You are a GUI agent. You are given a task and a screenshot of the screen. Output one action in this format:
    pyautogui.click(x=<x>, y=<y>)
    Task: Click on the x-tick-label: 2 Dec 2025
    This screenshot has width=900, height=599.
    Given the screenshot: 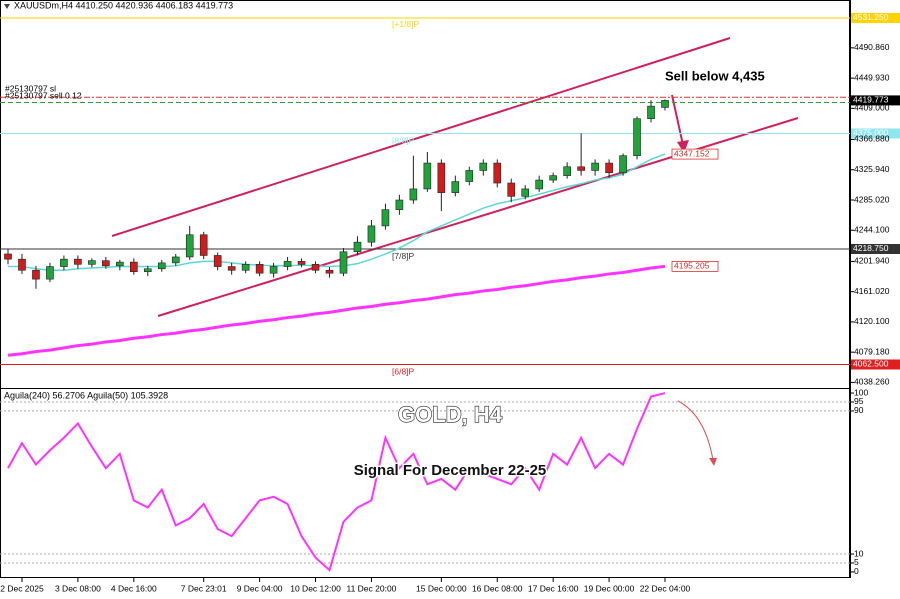 What is the action you would take?
    pyautogui.click(x=22, y=588)
    